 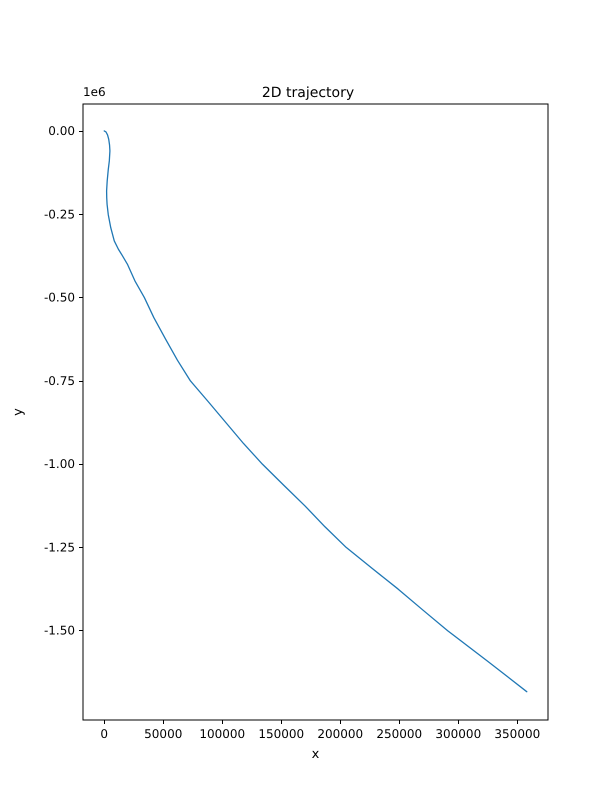 I want to click on y-tick-label: -0.75, so click(x=59, y=381).